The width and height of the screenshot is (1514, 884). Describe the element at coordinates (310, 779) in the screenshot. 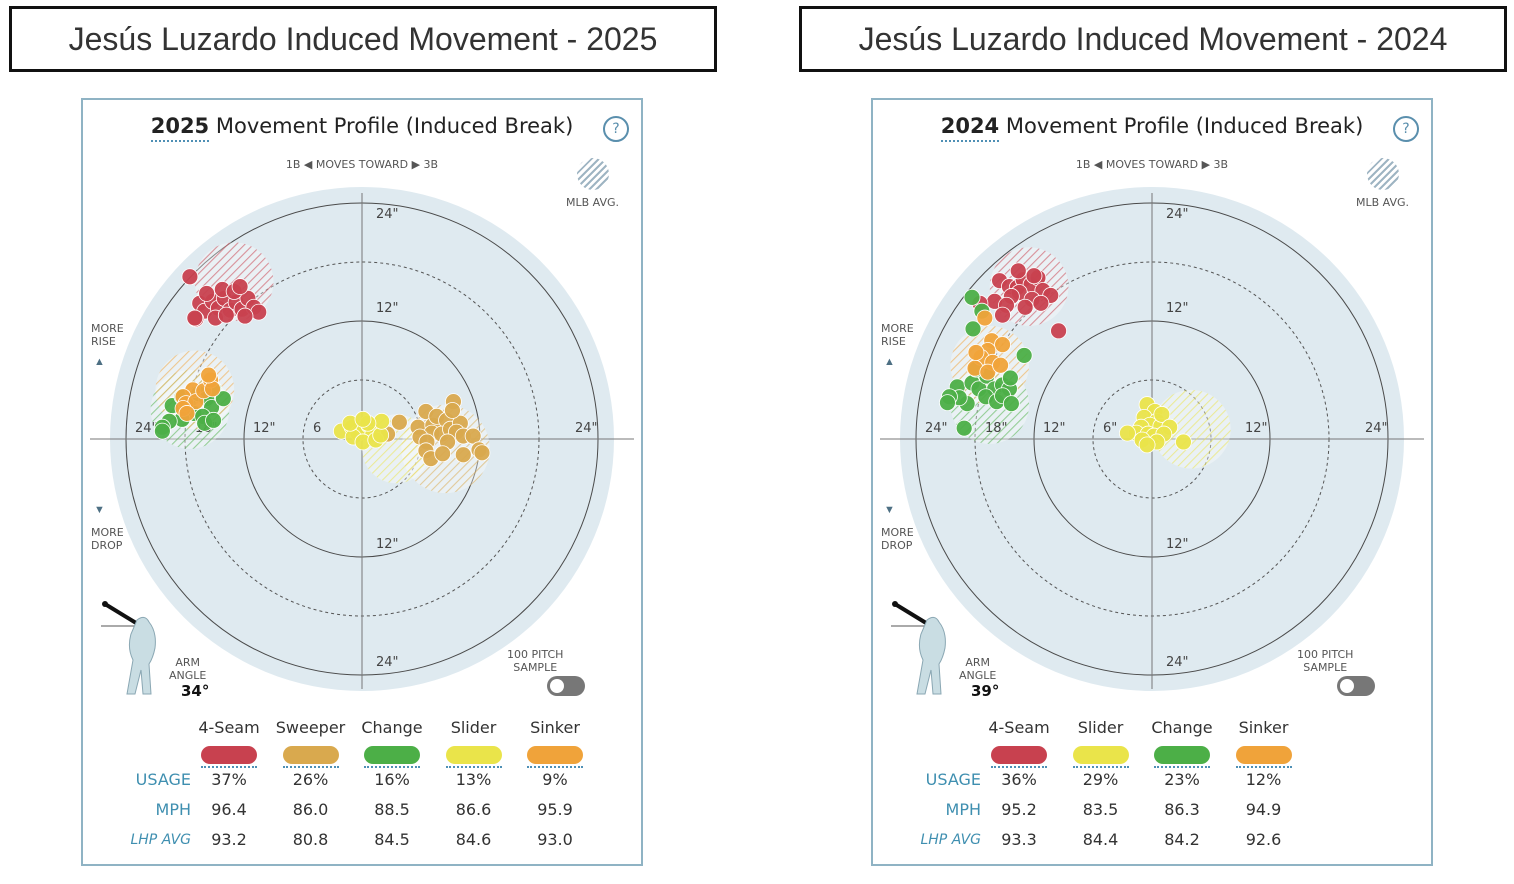

I see `pitch-usage: 26%` at that location.